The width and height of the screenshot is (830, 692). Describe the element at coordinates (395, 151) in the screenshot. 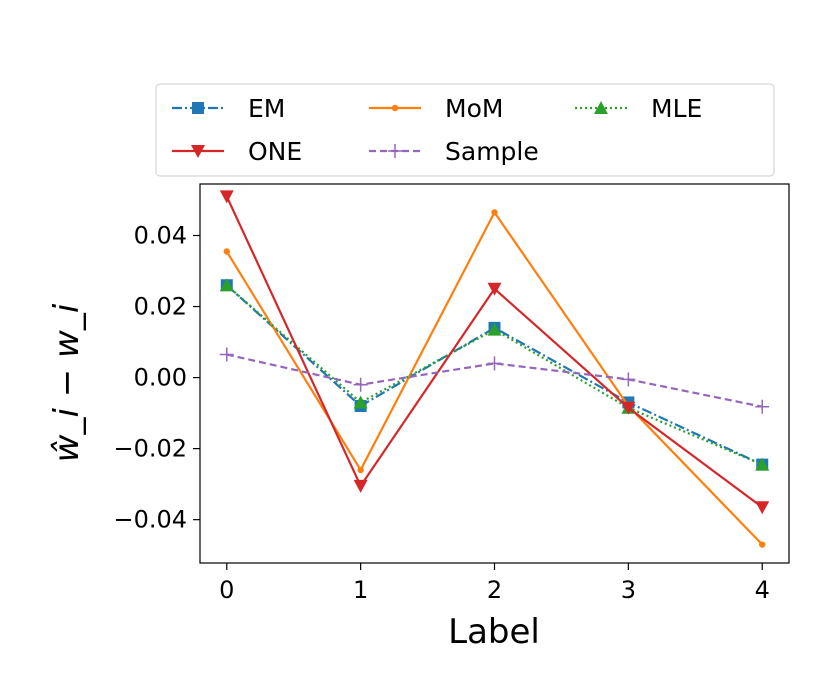

I see `legend-marker-sample` at that location.